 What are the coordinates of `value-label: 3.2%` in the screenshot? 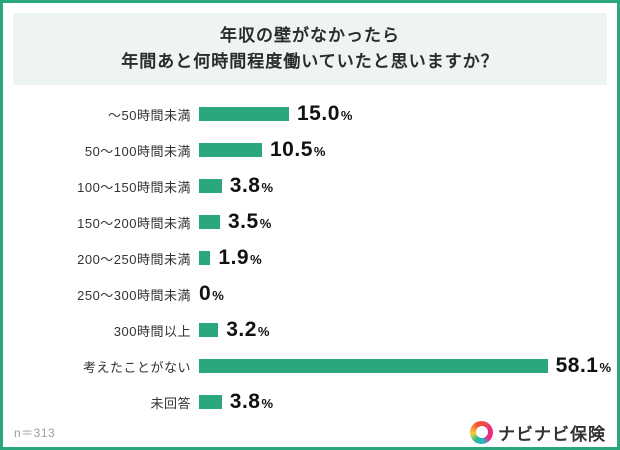 It's located at (247, 330).